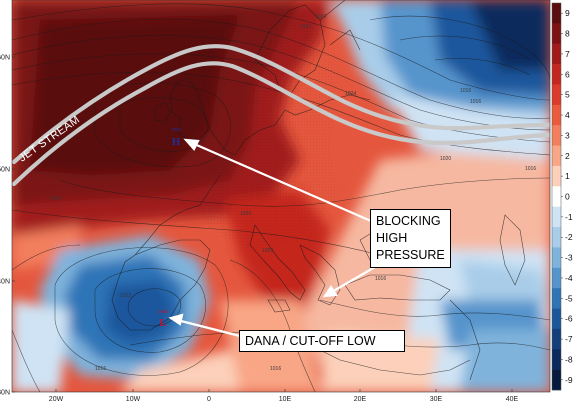  Describe the element at coordinates (5, 170) in the screenshot. I see `latitude-label: 50N` at that location.